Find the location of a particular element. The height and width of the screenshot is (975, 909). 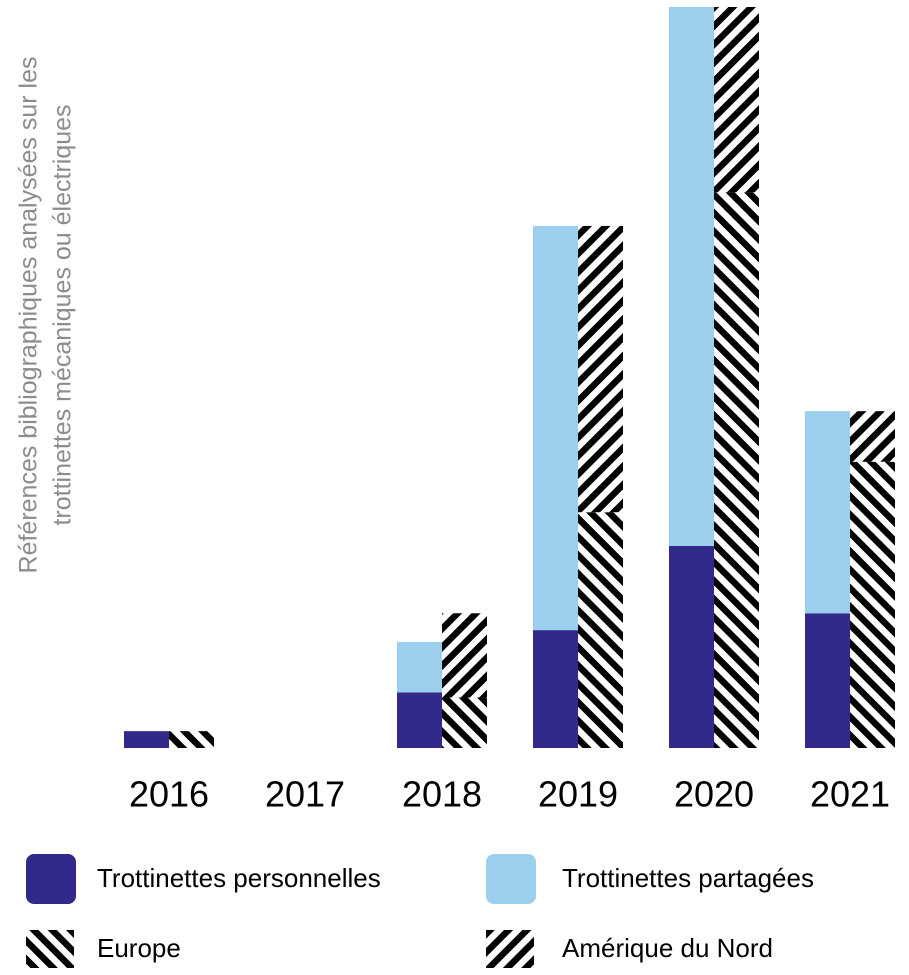

bar-2016-trottinettes-personnelles is located at coordinates (146, 739).